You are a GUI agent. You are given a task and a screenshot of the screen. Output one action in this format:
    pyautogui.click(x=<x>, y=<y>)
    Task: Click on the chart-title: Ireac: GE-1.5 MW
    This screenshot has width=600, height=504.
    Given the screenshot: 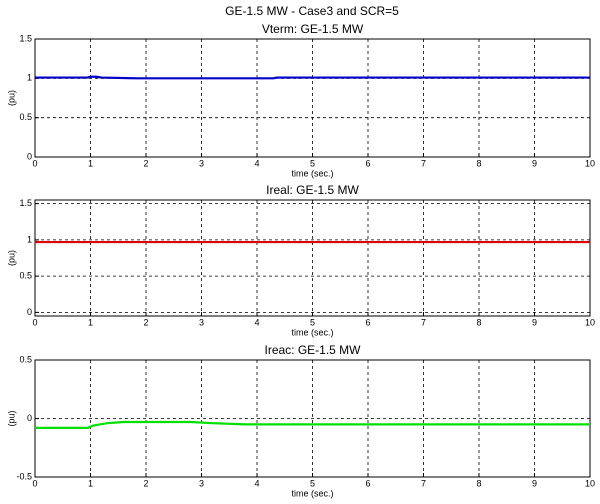 What is the action you would take?
    pyautogui.click(x=312, y=350)
    